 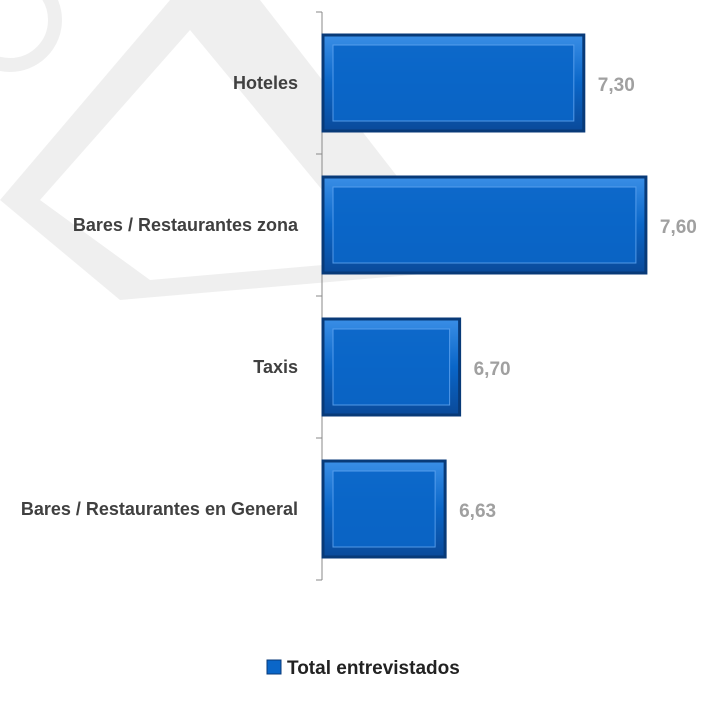 I want to click on category-label: Bares / Restaurantes zona, so click(x=185, y=225).